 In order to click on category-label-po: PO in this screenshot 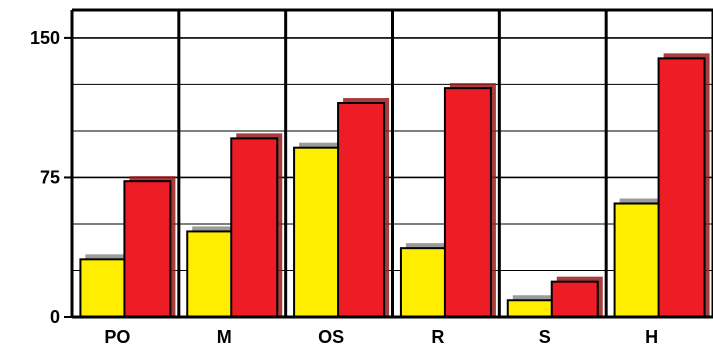, I will do `click(117, 337)`.